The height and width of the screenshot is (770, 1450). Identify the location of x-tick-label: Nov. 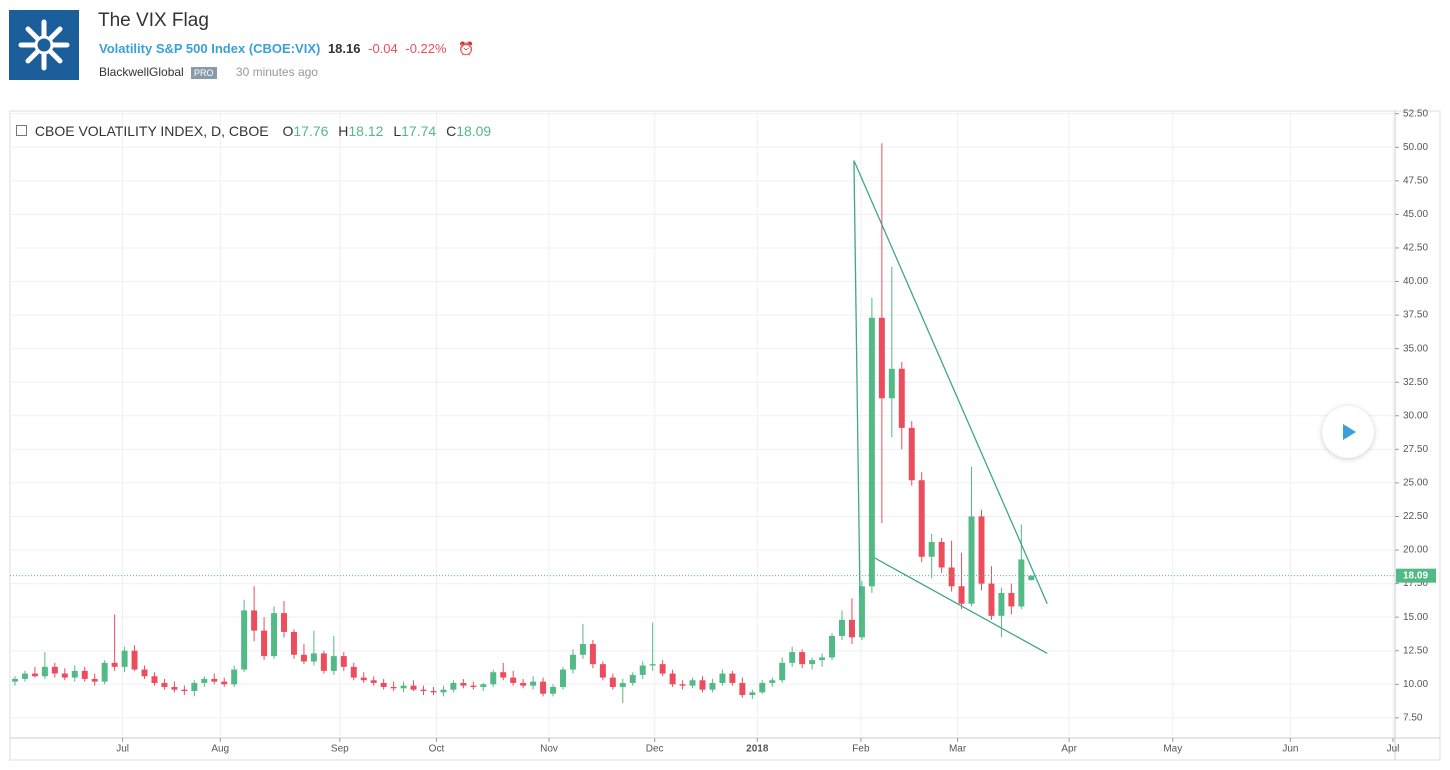
(549, 749).